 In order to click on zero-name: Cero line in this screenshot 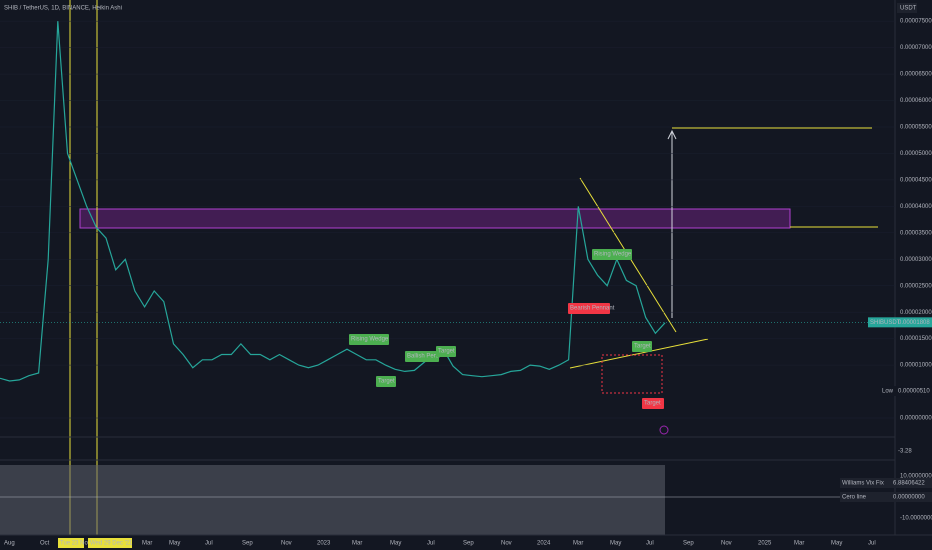, I will do `click(854, 498)`.